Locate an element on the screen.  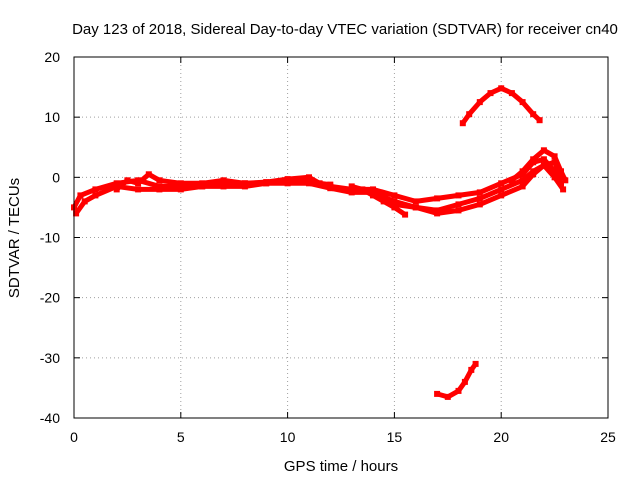
y-tick-label: -30 is located at coordinates (50, 358).